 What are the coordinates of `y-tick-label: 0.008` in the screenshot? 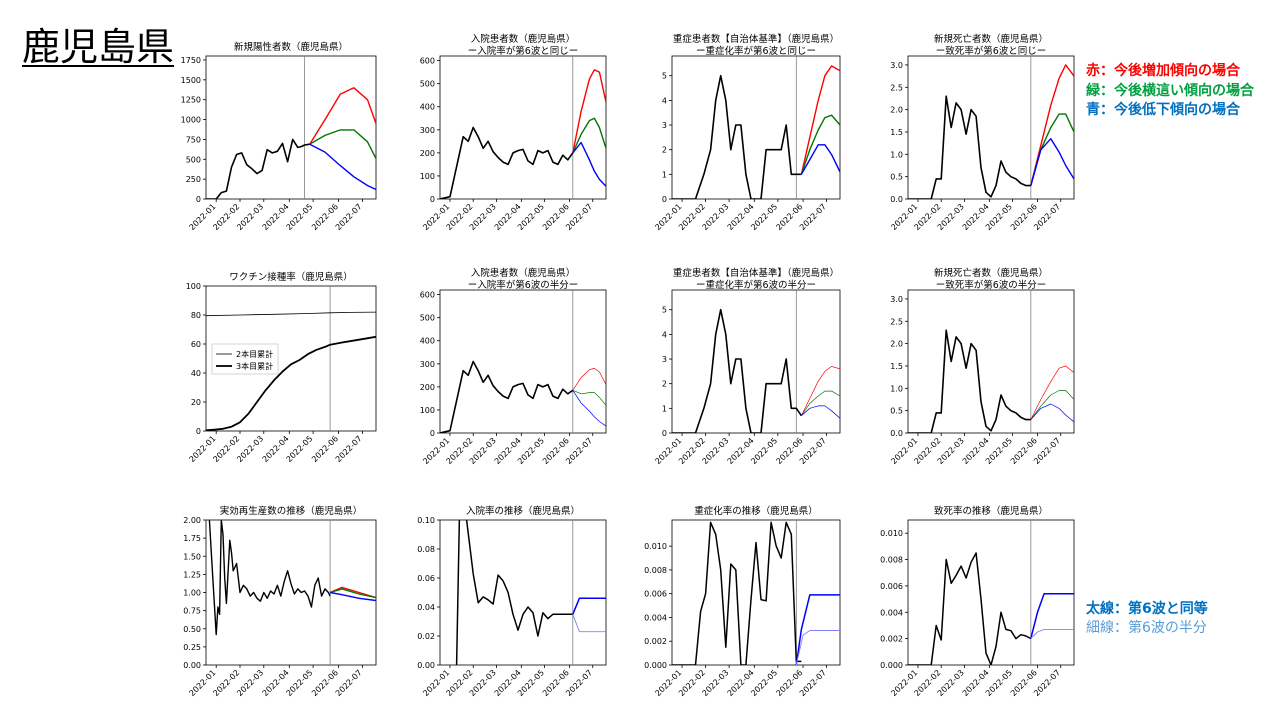 It's located at (655, 570).